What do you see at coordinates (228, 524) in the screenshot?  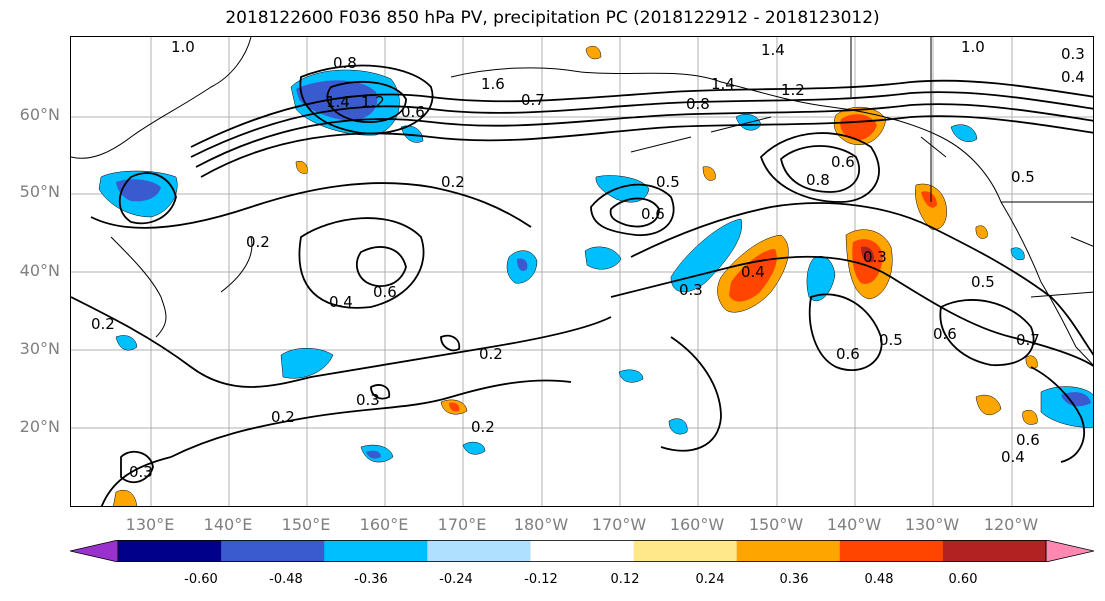 I see `lon-label: 140°E` at bounding box center [228, 524].